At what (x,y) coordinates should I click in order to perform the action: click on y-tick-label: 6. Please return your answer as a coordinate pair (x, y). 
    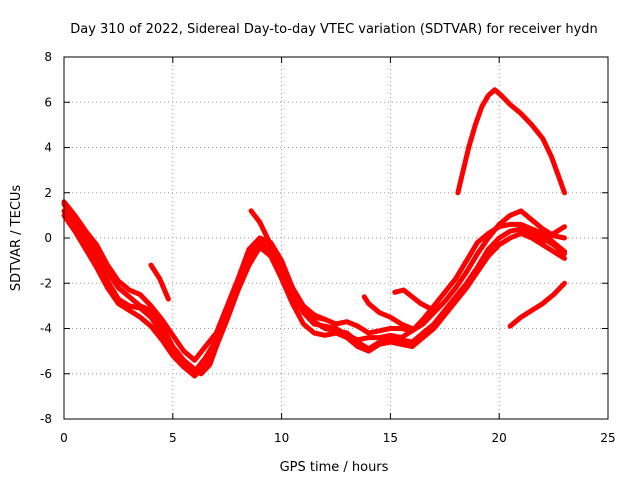
    Looking at the image, I should click on (48, 102).